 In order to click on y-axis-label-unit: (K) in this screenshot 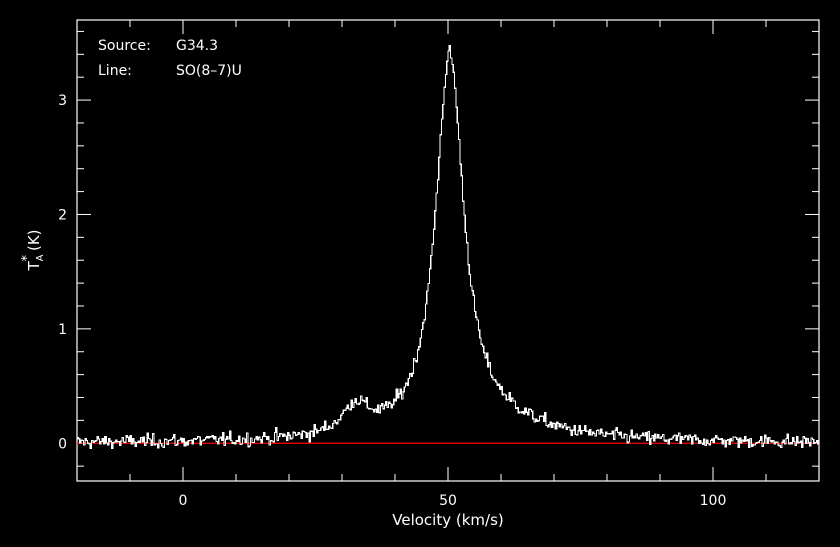, I will do `click(34, 240)`.